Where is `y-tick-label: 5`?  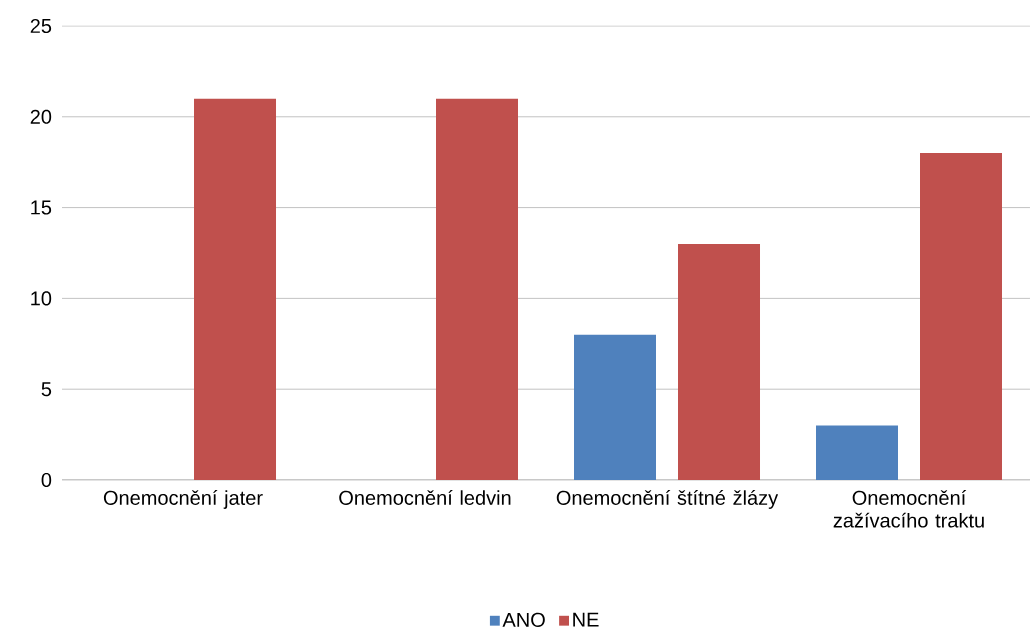 y-tick-label: 5 is located at coordinates (46, 389).